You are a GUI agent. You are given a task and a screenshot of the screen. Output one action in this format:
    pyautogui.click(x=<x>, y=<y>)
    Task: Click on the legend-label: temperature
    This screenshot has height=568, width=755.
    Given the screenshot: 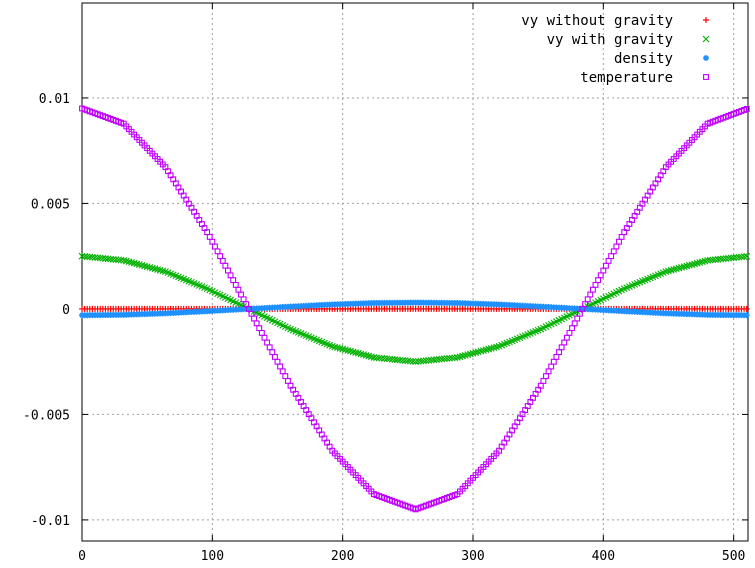 What is the action you would take?
    pyautogui.click(x=626, y=78)
    